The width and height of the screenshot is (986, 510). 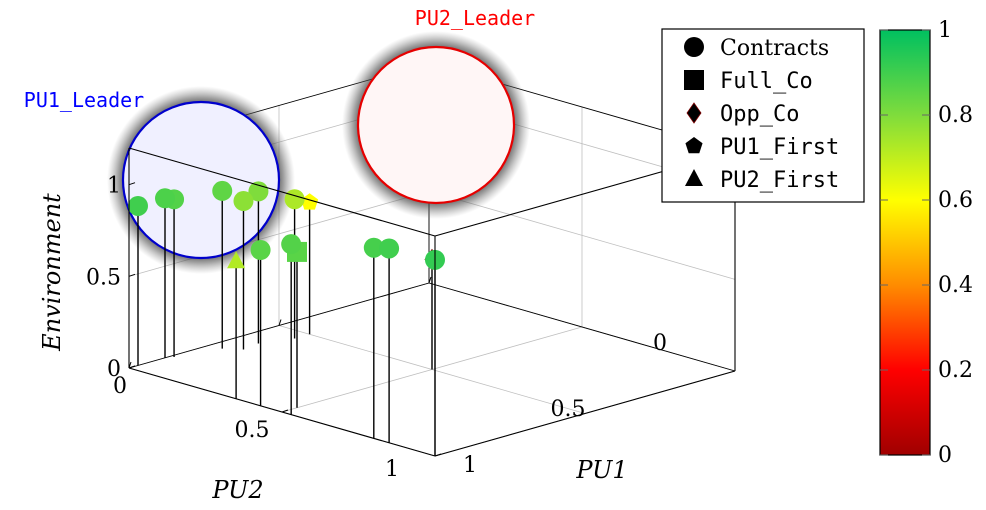 I want to click on pu2-tick-label: 0.5, so click(x=252, y=430).